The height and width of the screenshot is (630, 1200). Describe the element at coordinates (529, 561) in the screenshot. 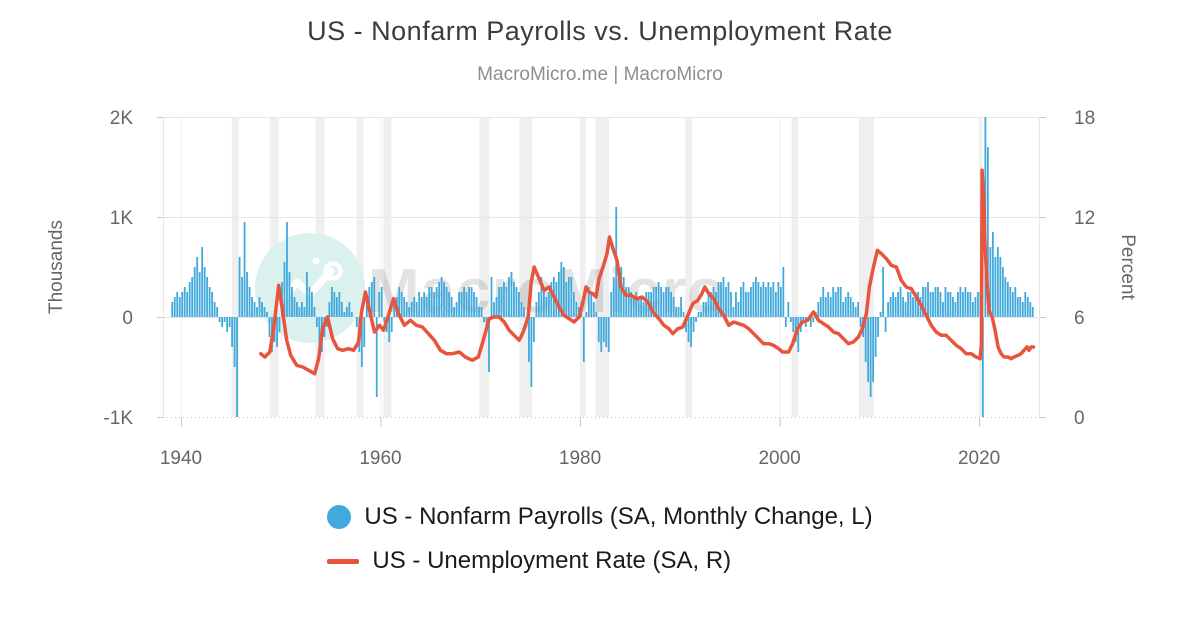

I see `legend-item-unemployment-rate: US - Unemployment Rate (SA, R)` at that location.